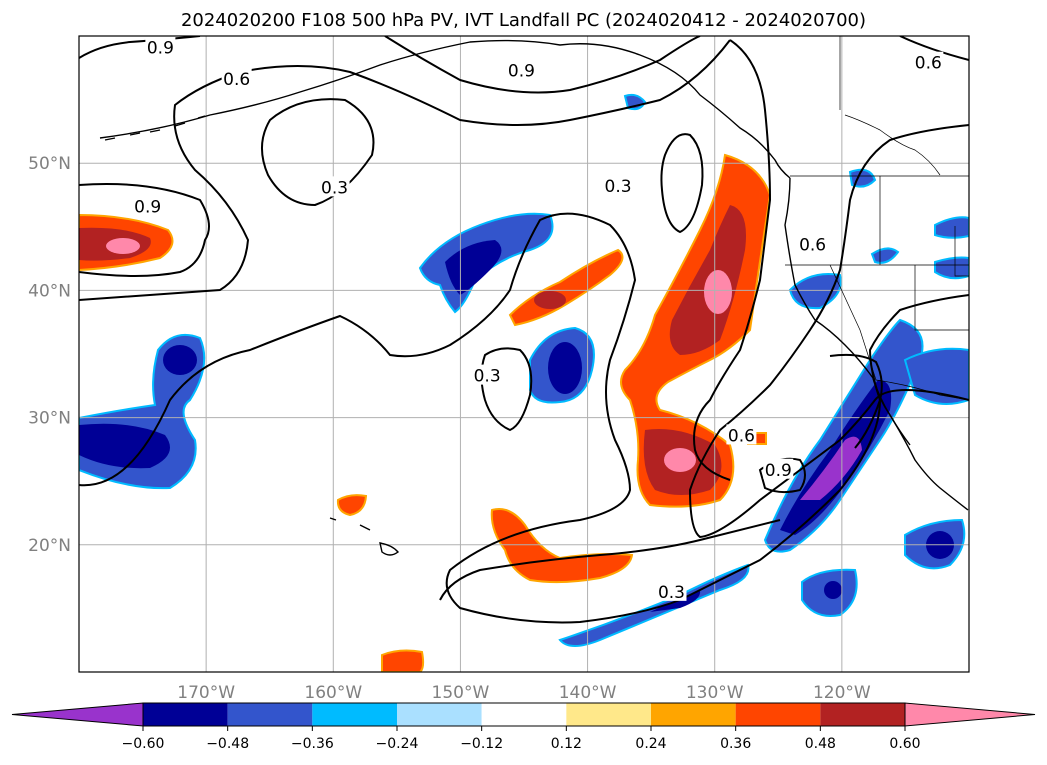  I want to click on colorbar-tick-label: −0.36, so click(312, 744).